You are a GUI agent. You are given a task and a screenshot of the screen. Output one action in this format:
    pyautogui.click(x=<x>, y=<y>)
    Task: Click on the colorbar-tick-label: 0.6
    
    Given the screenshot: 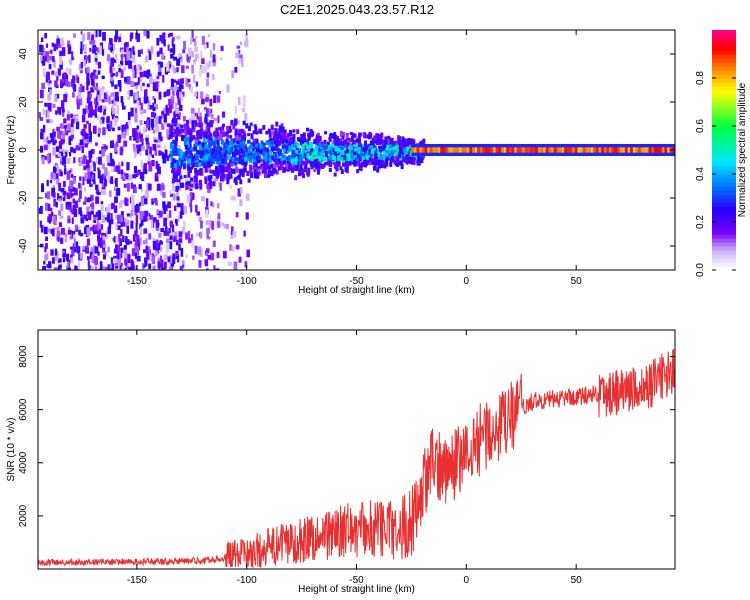 What is the action you would take?
    pyautogui.click(x=700, y=126)
    